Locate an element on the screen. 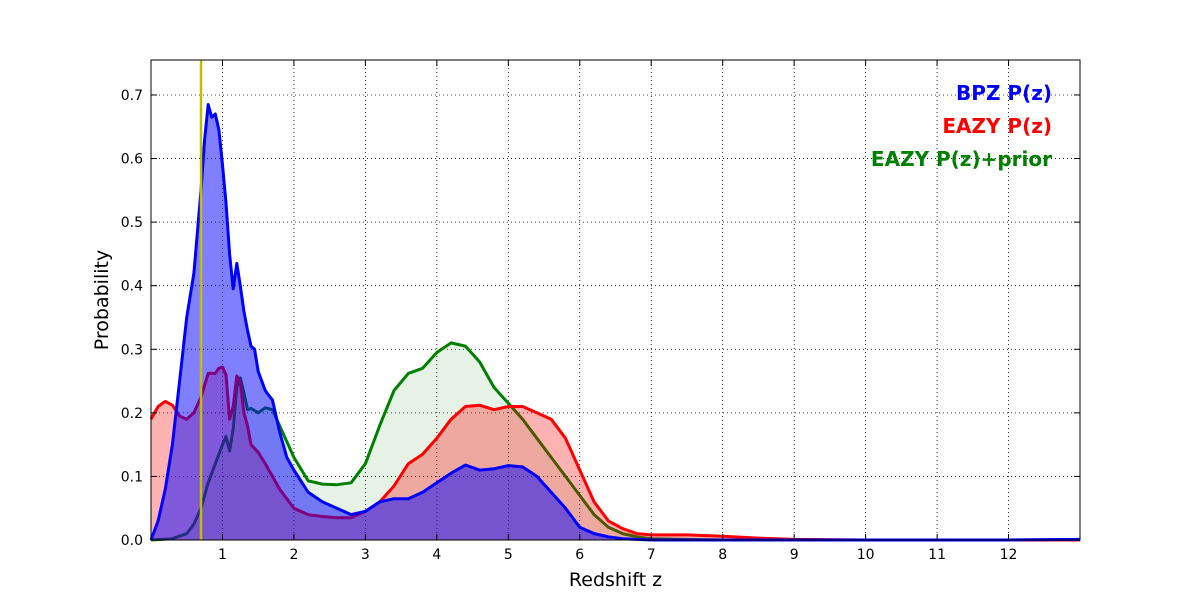 Image resolution: width=1200 pixels, height=600 pixels. x-tick-label: 11 is located at coordinates (937, 555).